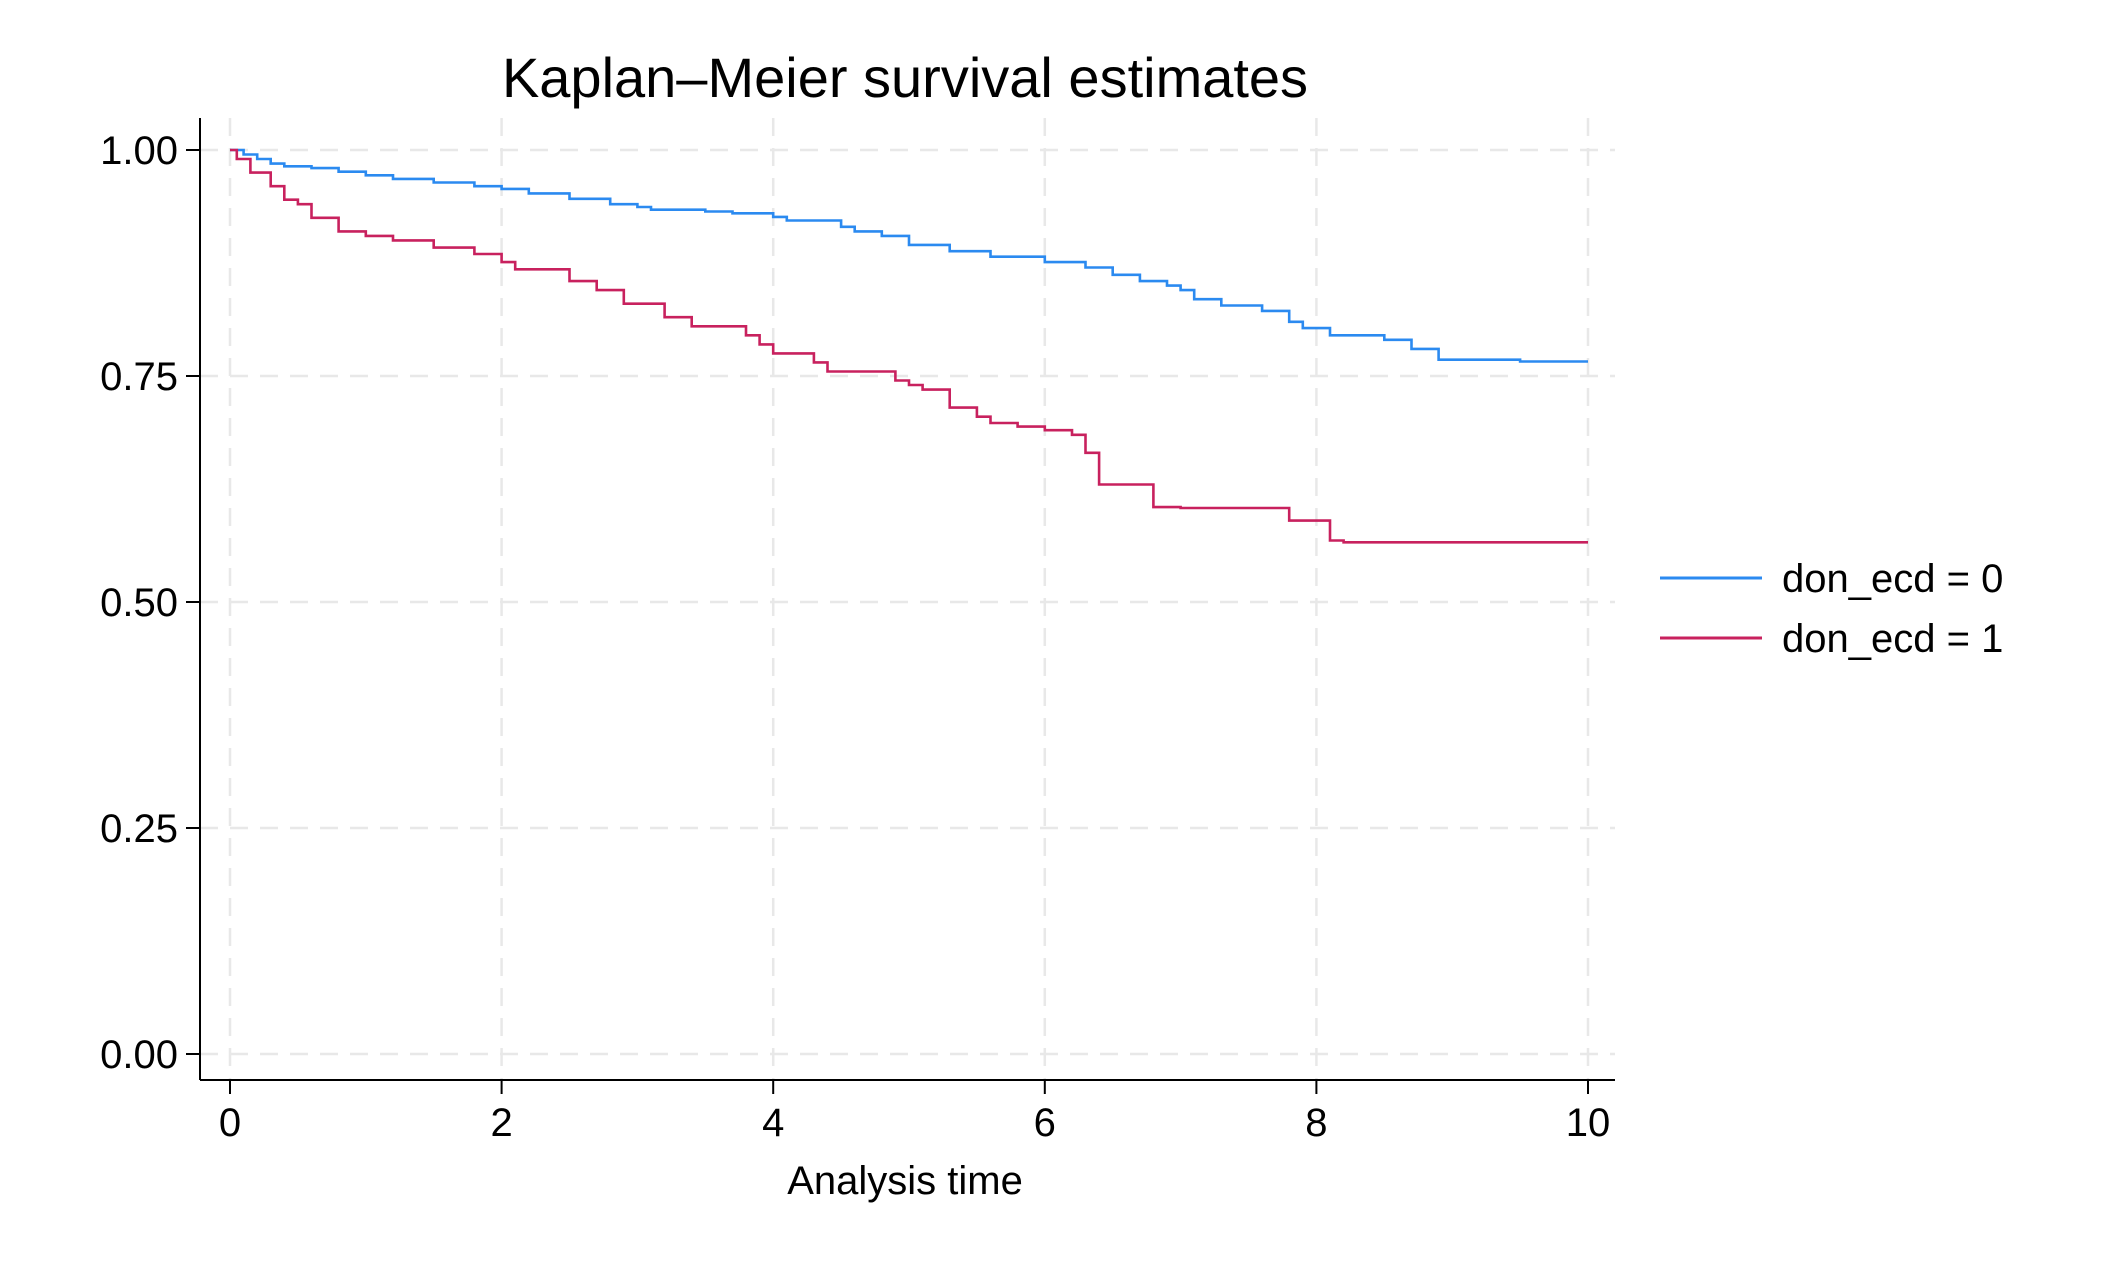 The height and width of the screenshot is (1264, 2106). What do you see at coordinates (1316, 1123) in the screenshot?
I see `x-tick-label: 8` at bounding box center [1316, 1123].